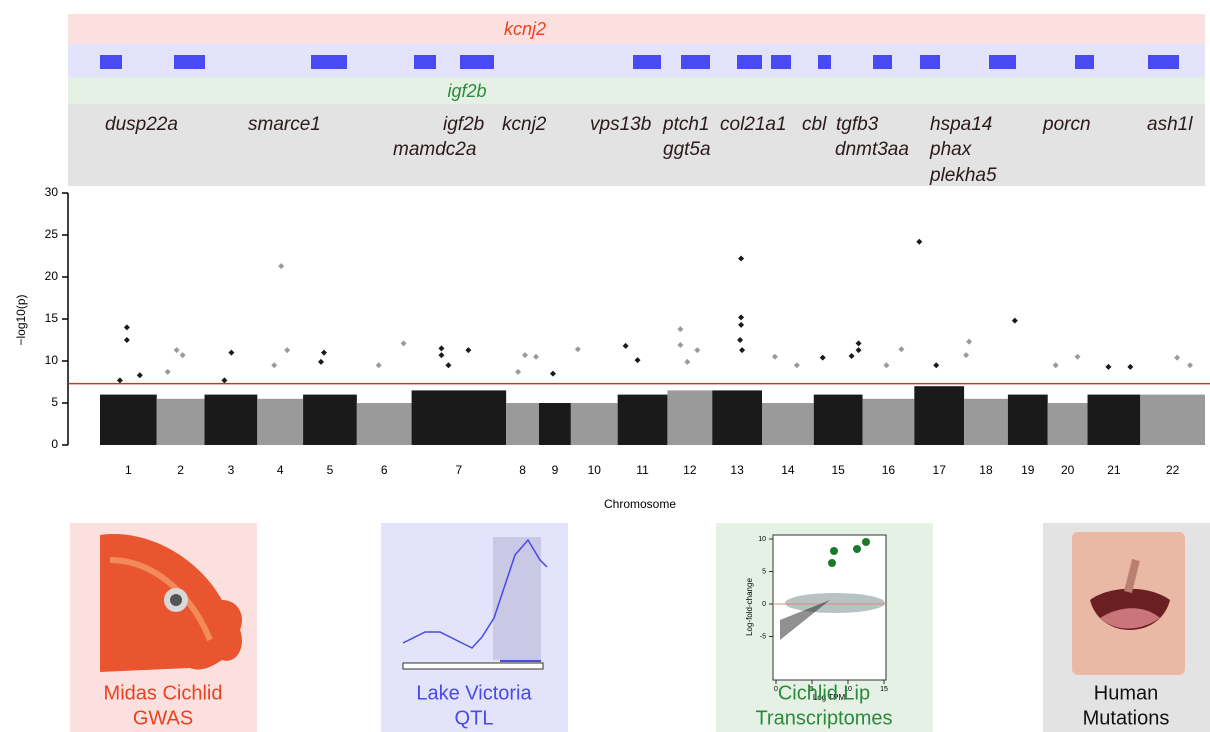 This screenshot has width=1210, height=732. What do you see at coordinates (434, 149) in the screenshot?
I see `gene-label: mamdc2a` at bounding box center [434, 149].